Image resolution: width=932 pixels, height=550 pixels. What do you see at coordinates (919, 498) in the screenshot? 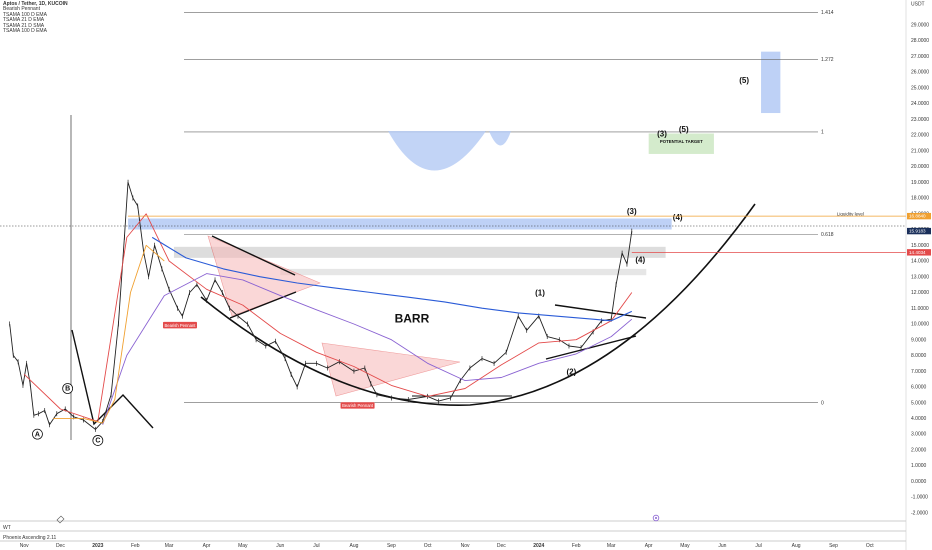
I see `y-tick-label-30: -1.0000` at bounding box center [919, 498].